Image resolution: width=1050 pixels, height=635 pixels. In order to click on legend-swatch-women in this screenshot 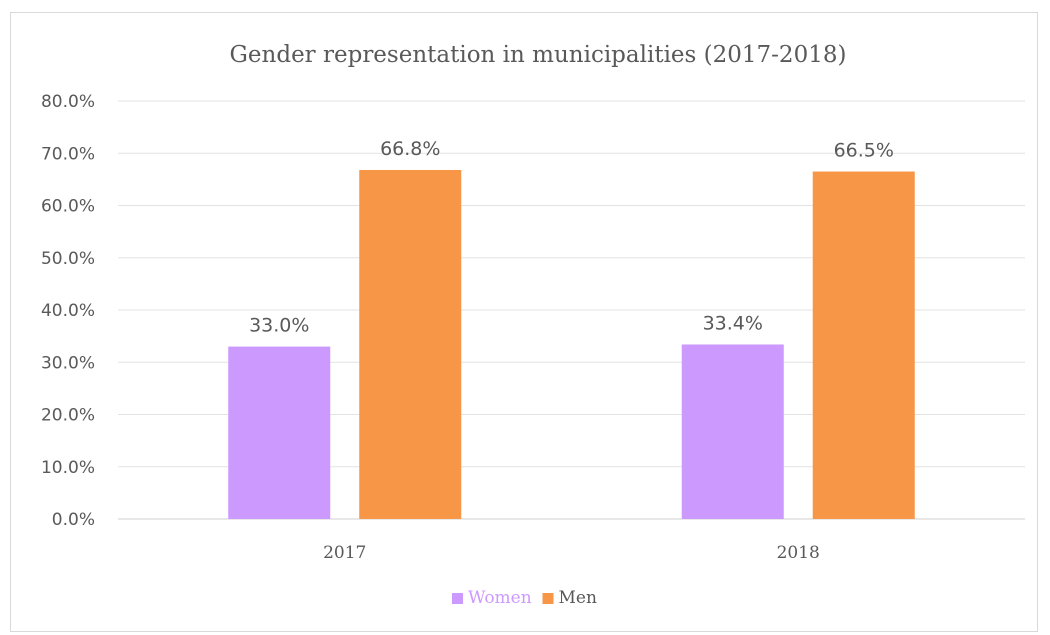, I will do `click(457, 598)`.